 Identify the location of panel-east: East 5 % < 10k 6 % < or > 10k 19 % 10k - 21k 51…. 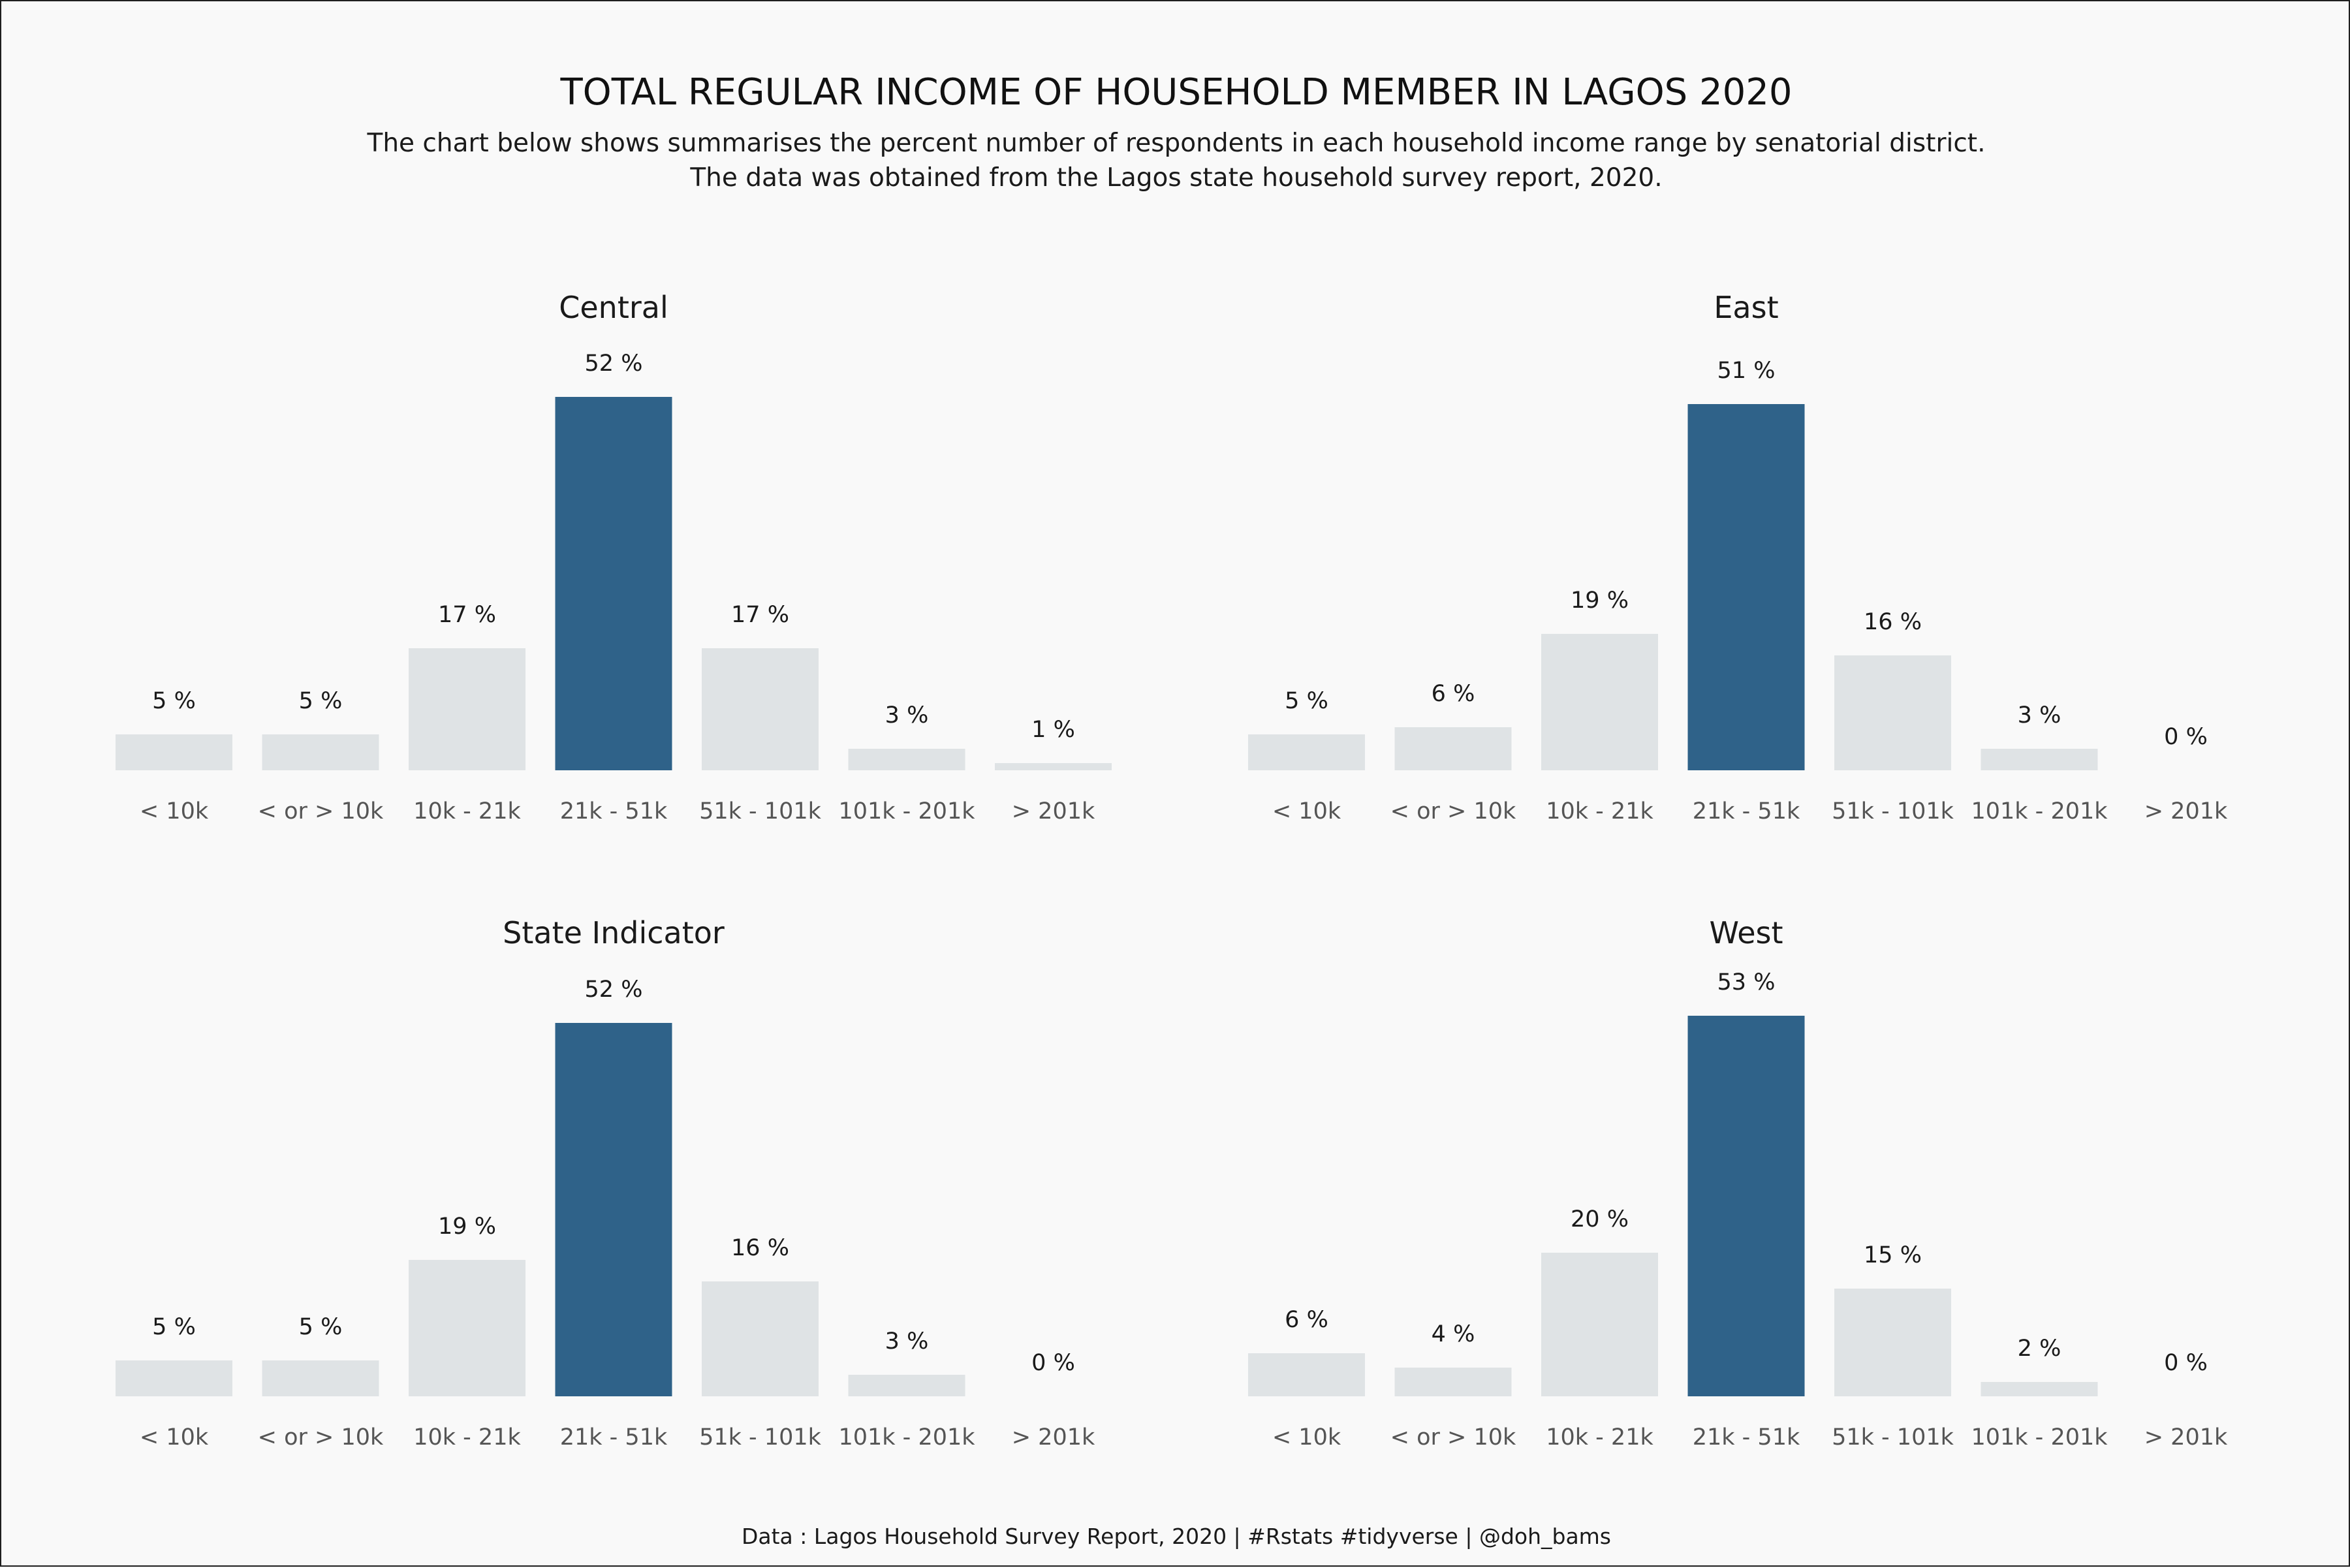
(1738, 557).